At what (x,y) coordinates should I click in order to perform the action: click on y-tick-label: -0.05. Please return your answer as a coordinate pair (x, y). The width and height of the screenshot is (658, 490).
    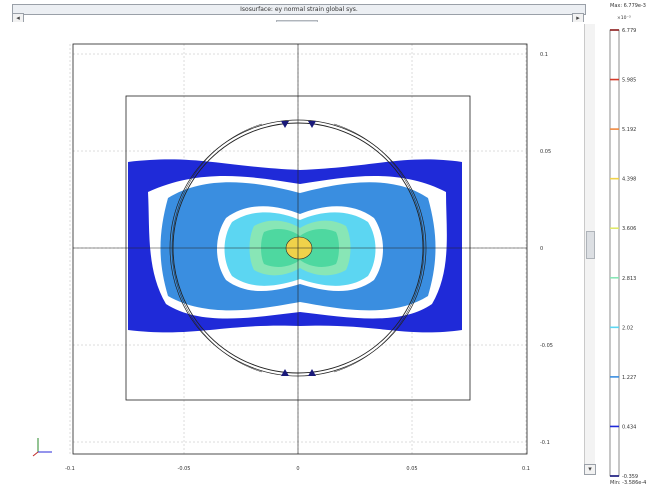
    Looking at the image, I should click on (546, 346).